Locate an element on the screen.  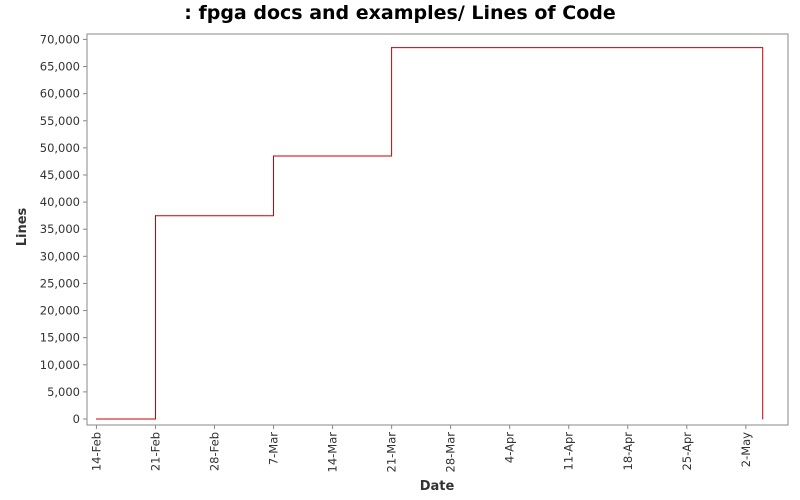
x-tick-label: 28-Mar is located at coordinates (451, 452).